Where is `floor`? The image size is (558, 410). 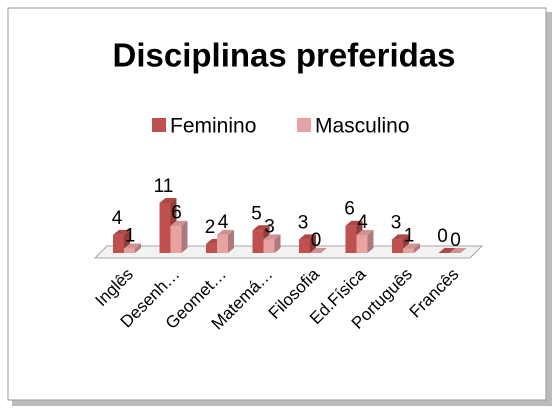
floor is located at coordinates (288, 252).